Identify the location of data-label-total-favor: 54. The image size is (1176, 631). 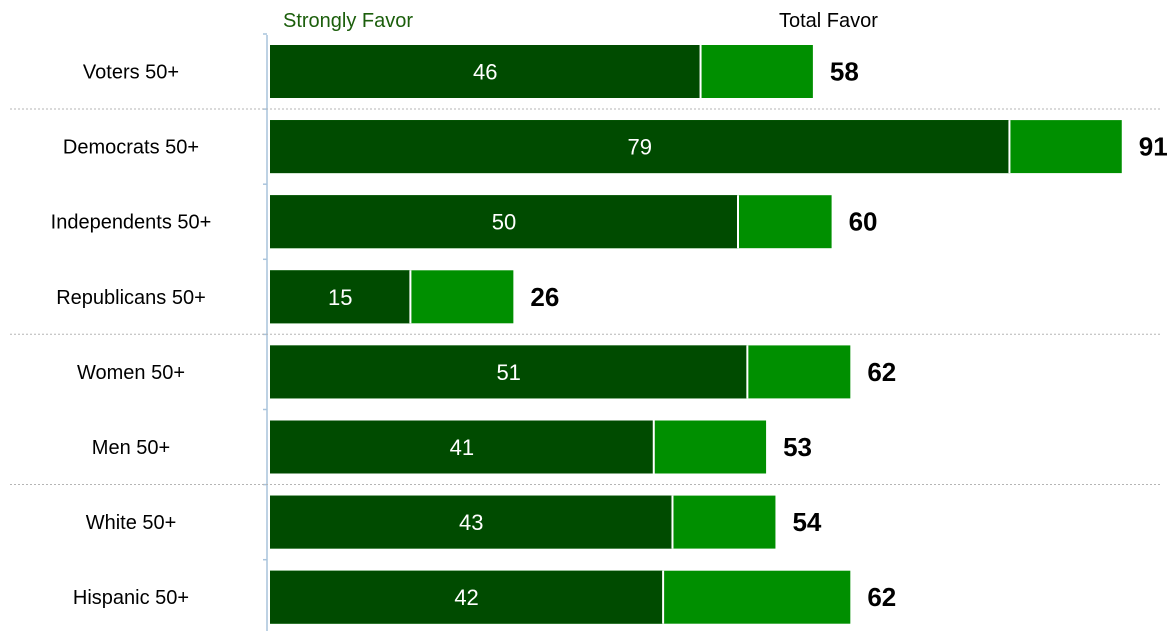
(806, 522).